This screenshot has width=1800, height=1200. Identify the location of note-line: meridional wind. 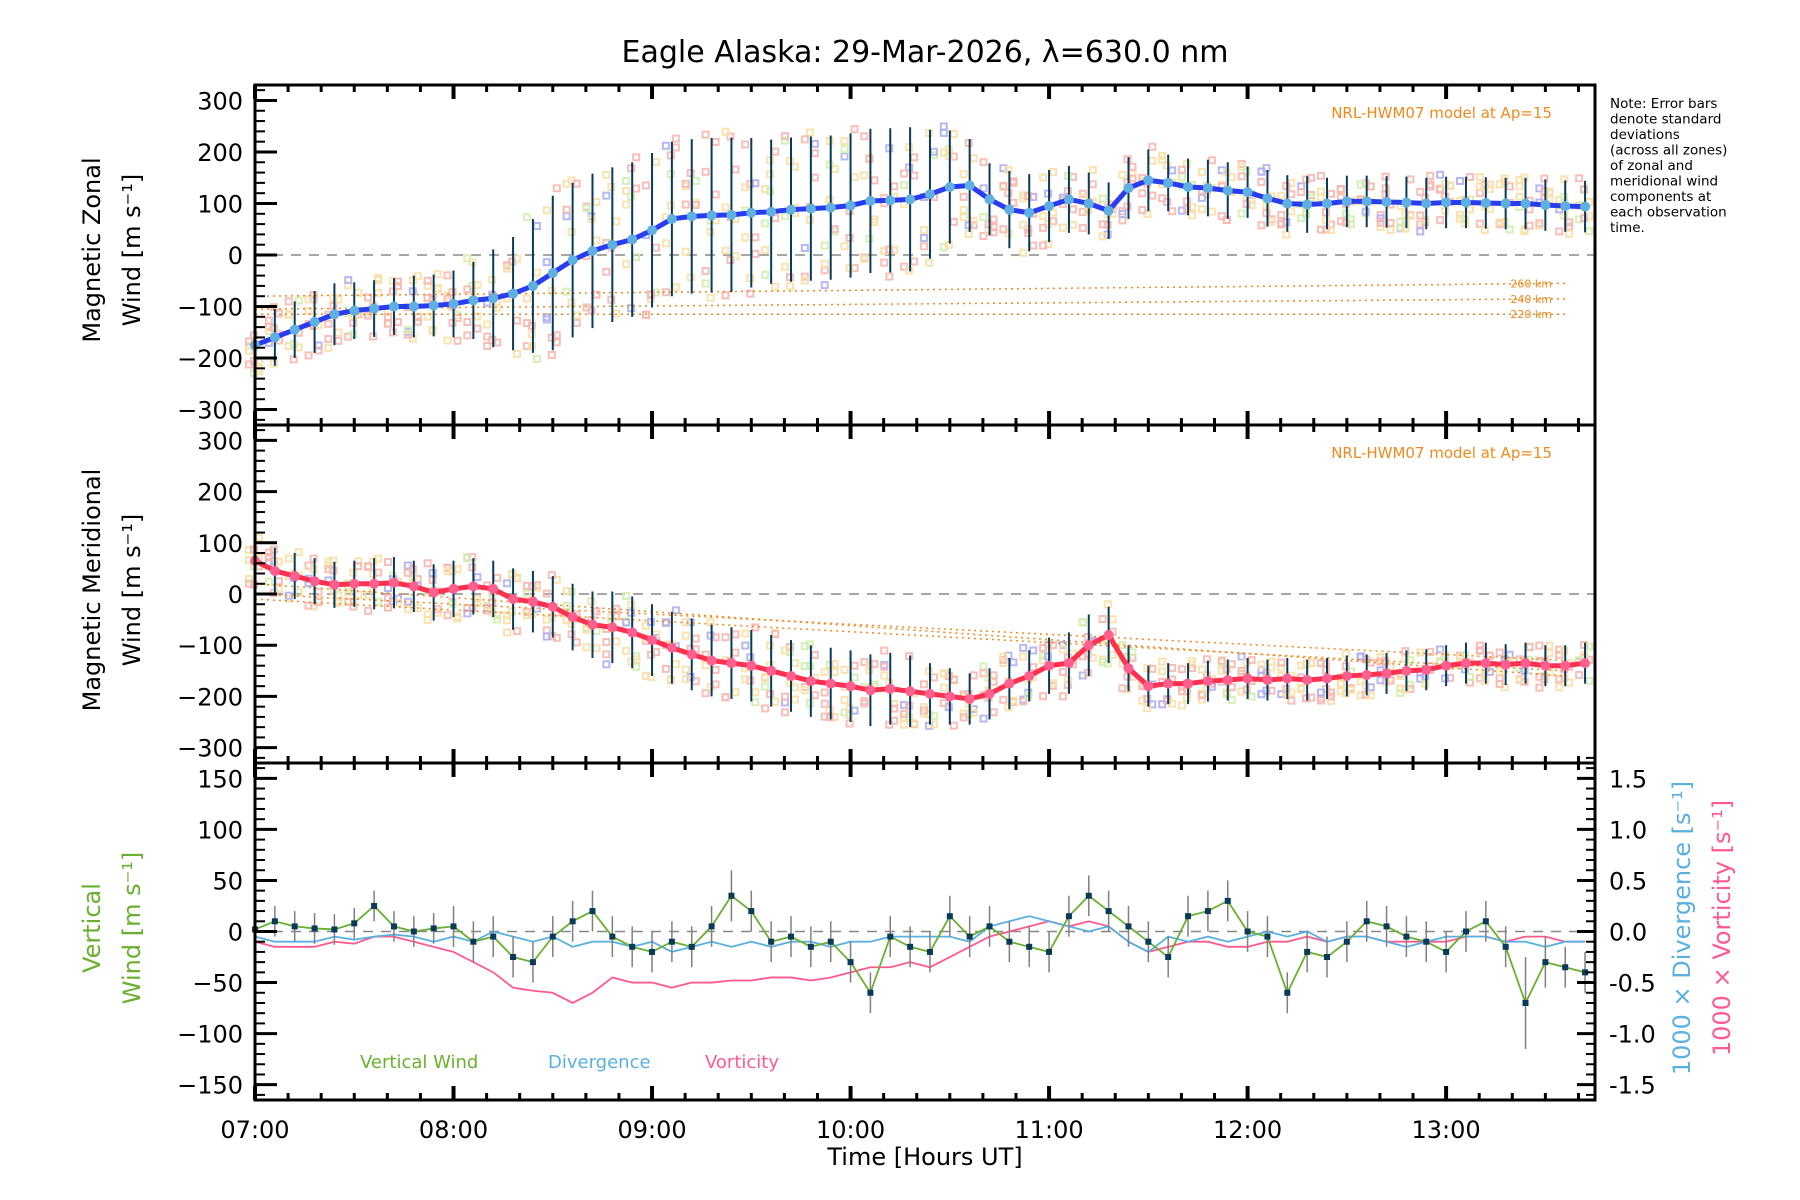
(1664, 182).